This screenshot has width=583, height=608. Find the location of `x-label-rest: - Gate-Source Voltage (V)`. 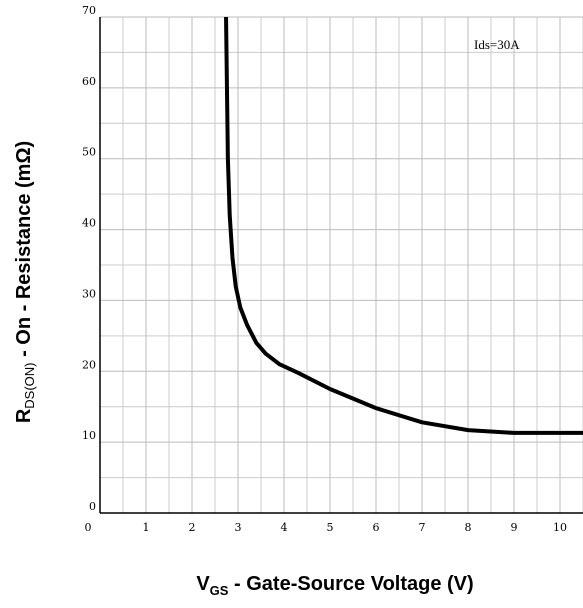

x-label-rest: - Gate-Source Voltage (V) is located at coordinates (350, 584).